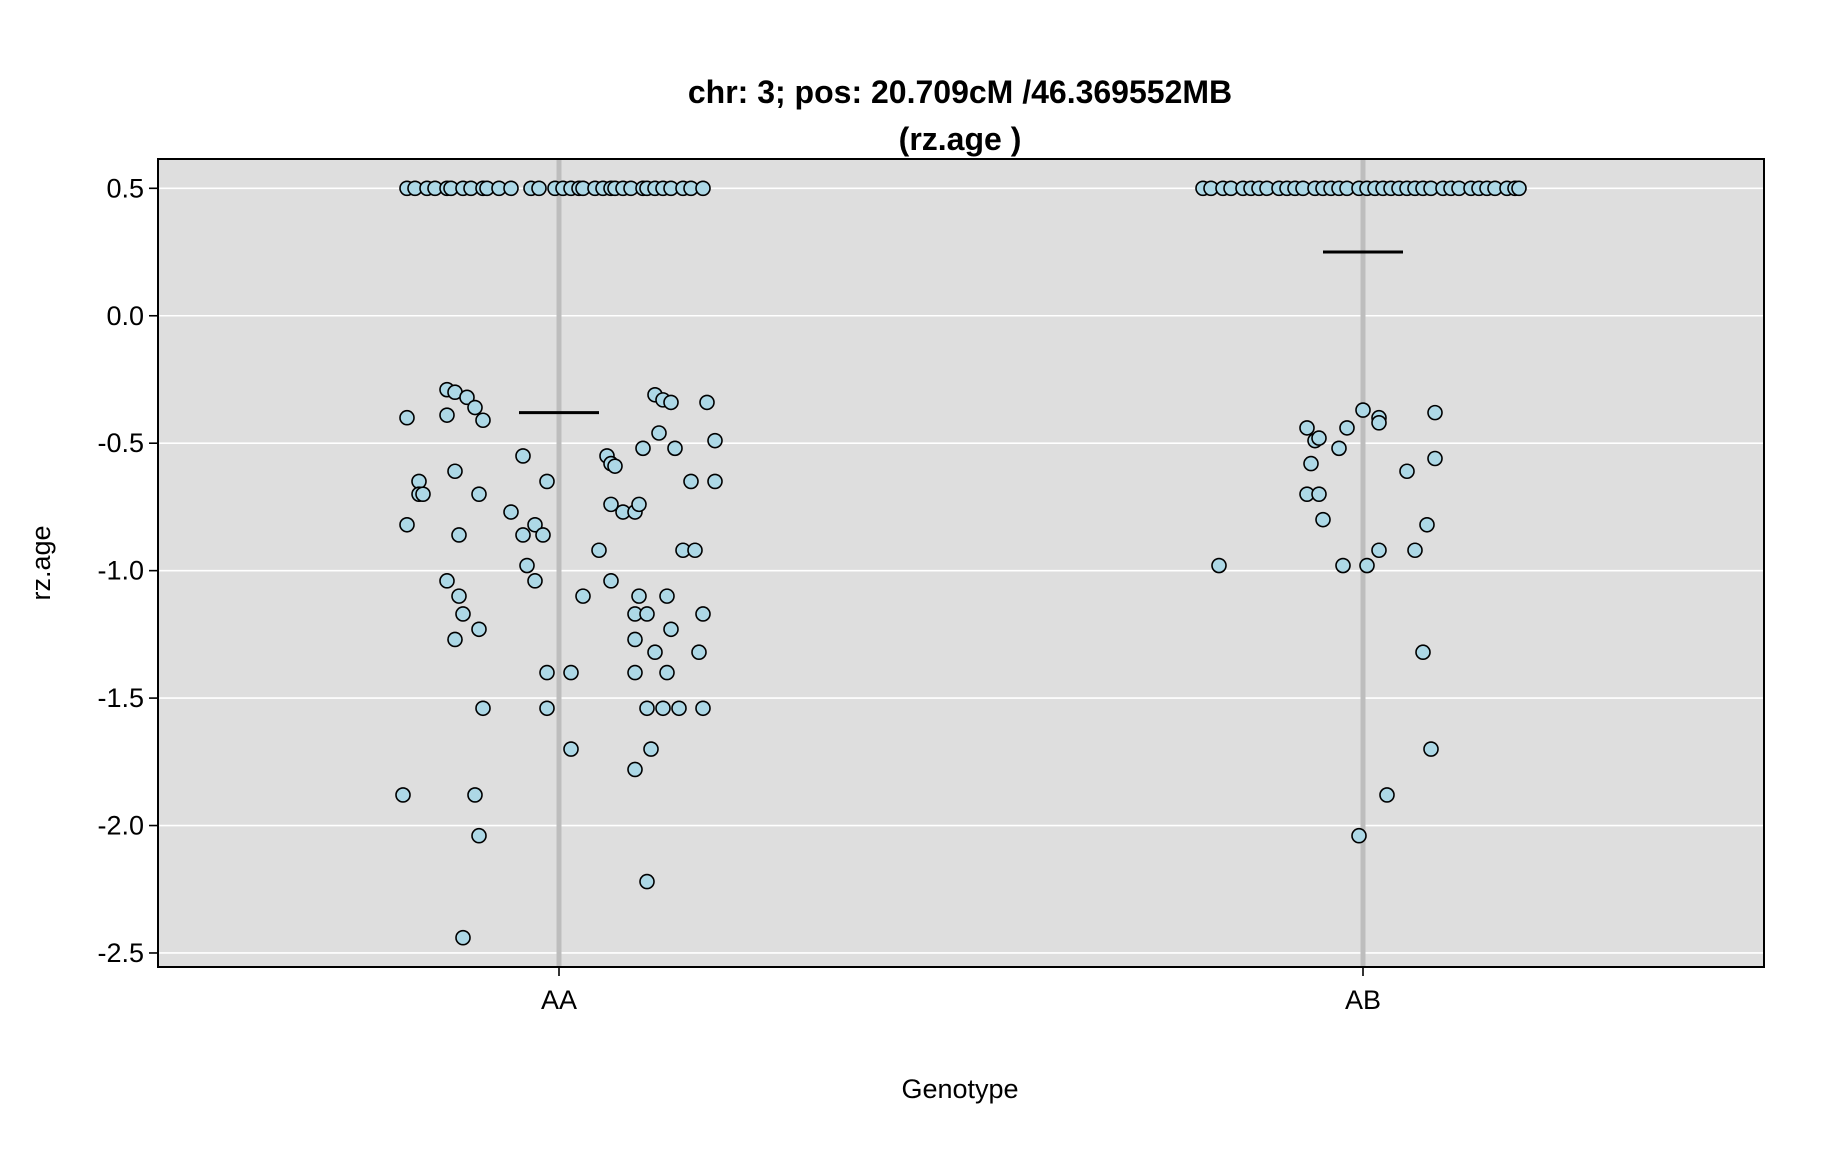 This screenshot has width=1824, height=1152. I want to click on mean-markers, so click(961, 332).